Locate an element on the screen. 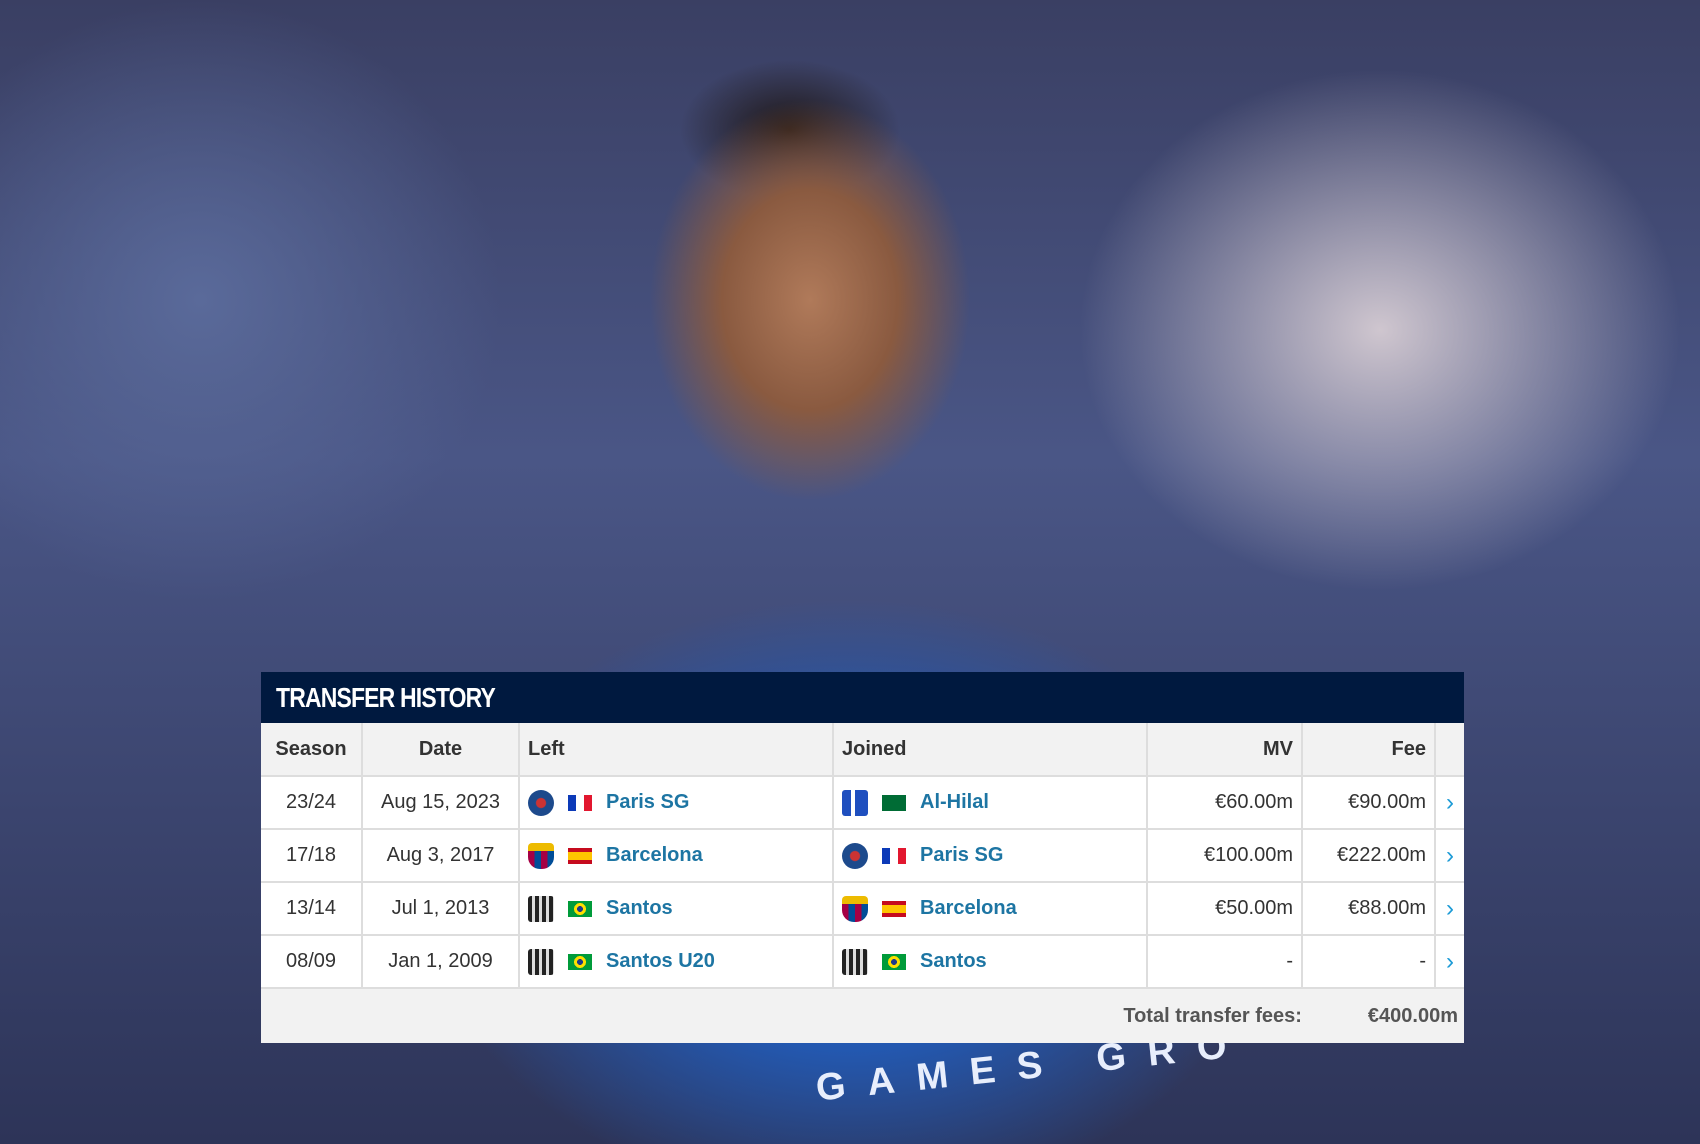  total-label: Total transfer fees: is located at coordinates (1212, 1015).